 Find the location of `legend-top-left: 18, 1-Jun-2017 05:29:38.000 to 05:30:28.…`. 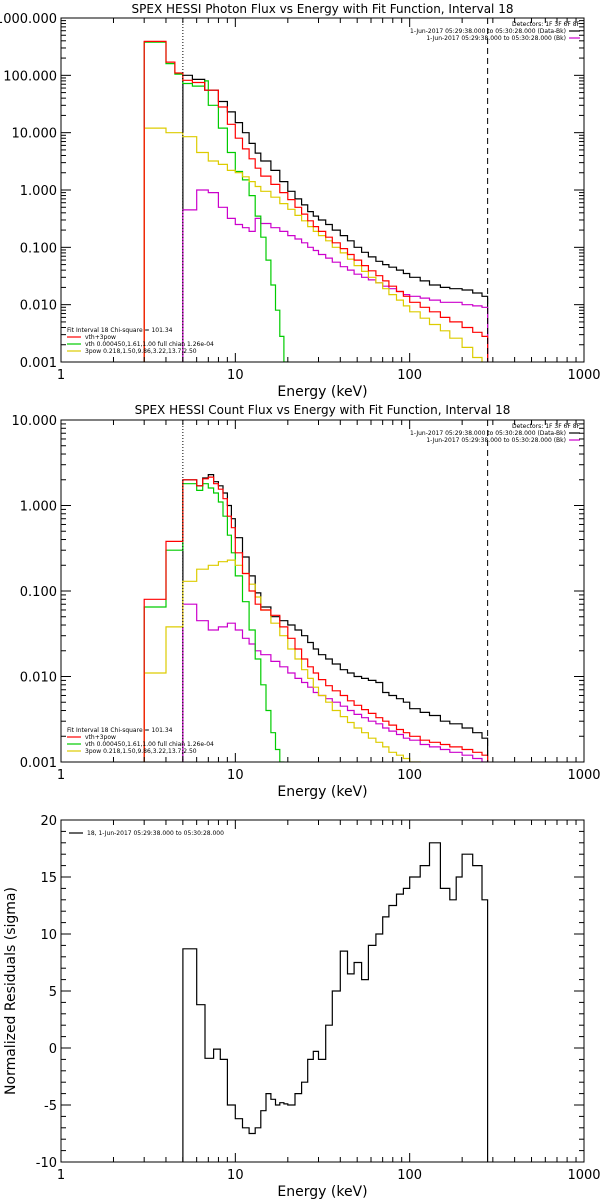

legend-top-left: 18, 1-Jun-2017 05:29:38.000 to 05:30:28.… is located at coordinates (146, 833).